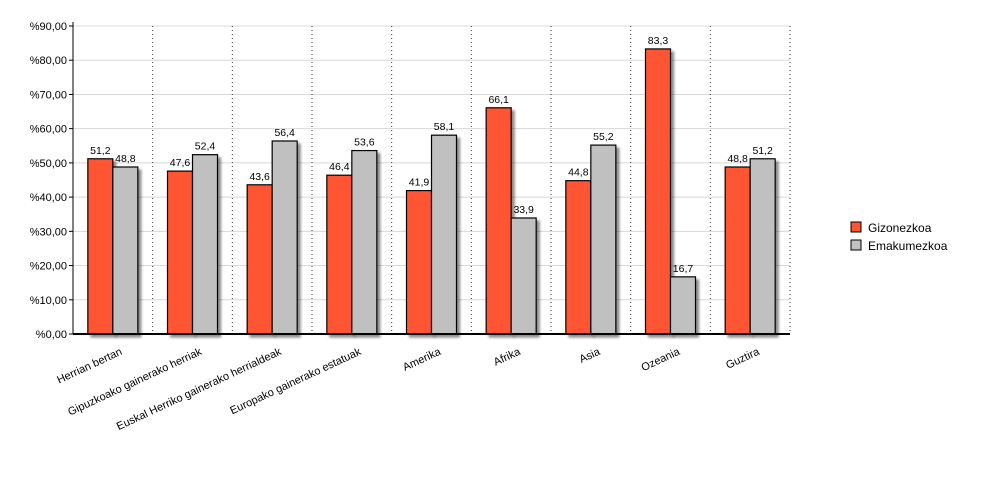 The image size is (1000, 500). I want to click on x-tick-label: Ozeania, so click(661, 359).